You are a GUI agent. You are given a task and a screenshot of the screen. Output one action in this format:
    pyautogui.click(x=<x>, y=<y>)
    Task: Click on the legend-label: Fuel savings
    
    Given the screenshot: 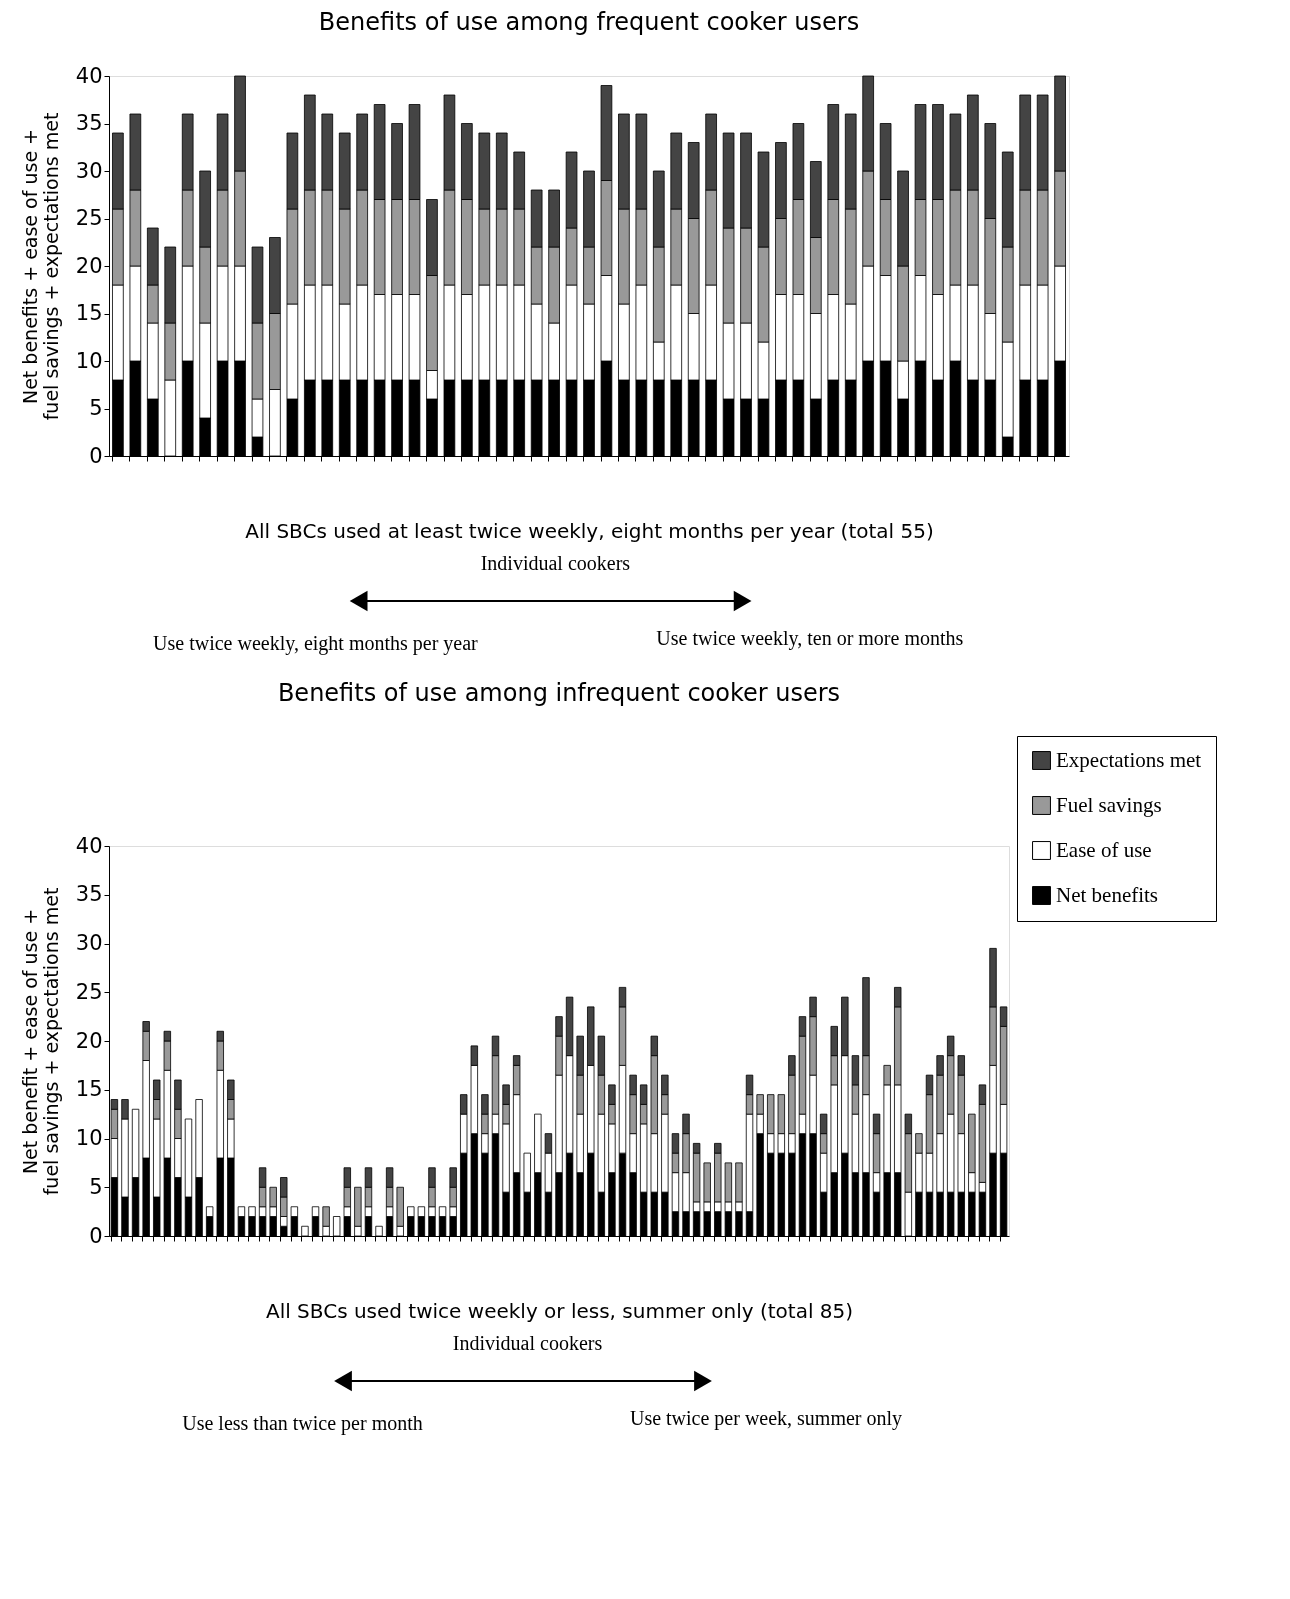 What is the action you would take?
    pyautogui.click(x=1109, y=804)
    